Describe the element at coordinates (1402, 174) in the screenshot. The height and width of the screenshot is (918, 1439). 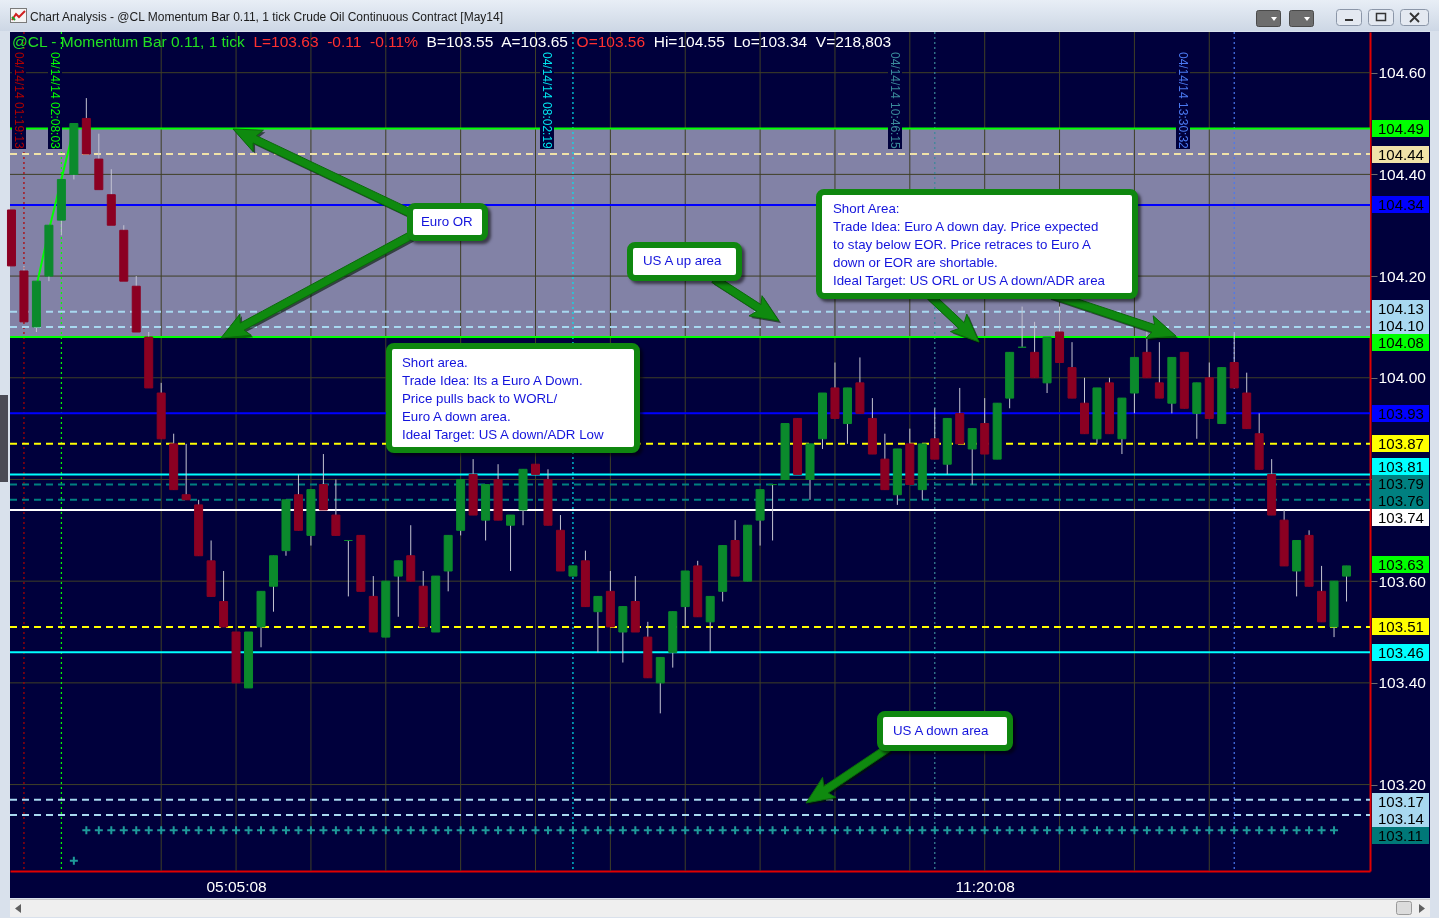
I see `y-tick-label: 104.40` at that location.